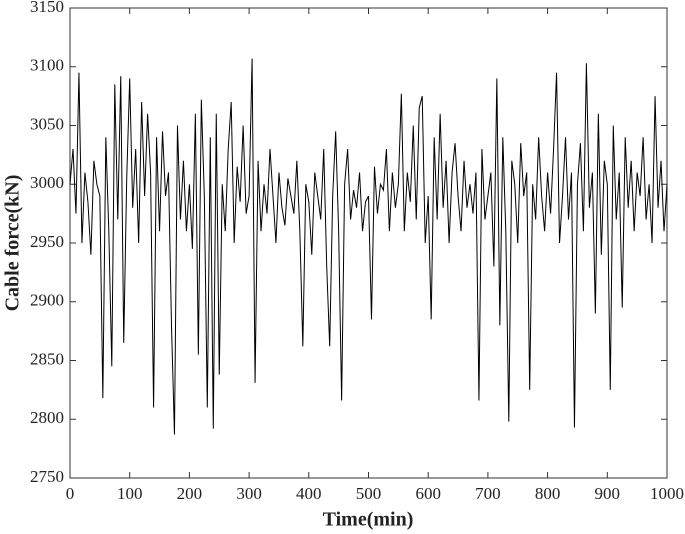  Describe the element at coordinates (13, 243) in the screenshot. I see `y-axis-label: Cable force(kN)` at that location.